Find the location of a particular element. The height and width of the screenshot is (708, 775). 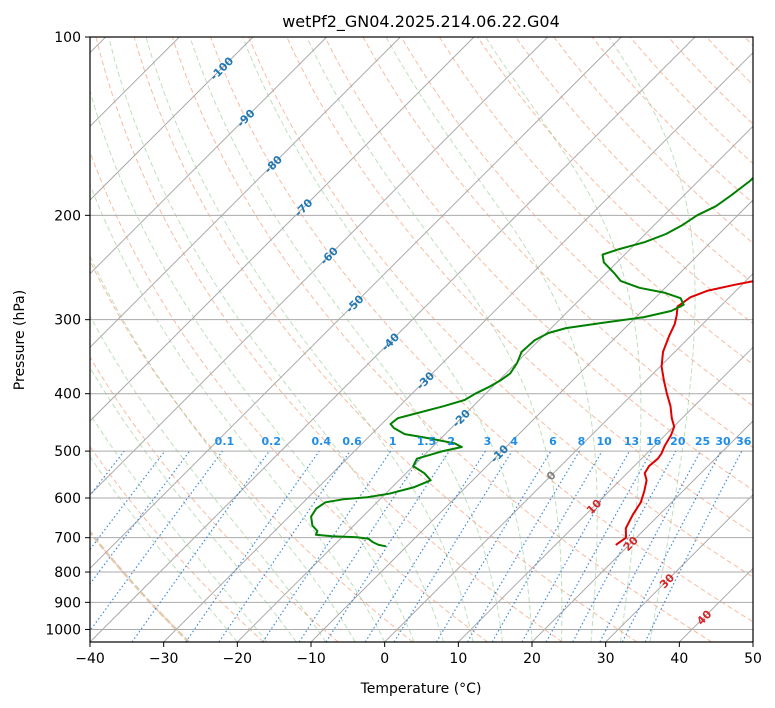

mixing-ratio-label: 0.6 is located at coordinates (352, 441).